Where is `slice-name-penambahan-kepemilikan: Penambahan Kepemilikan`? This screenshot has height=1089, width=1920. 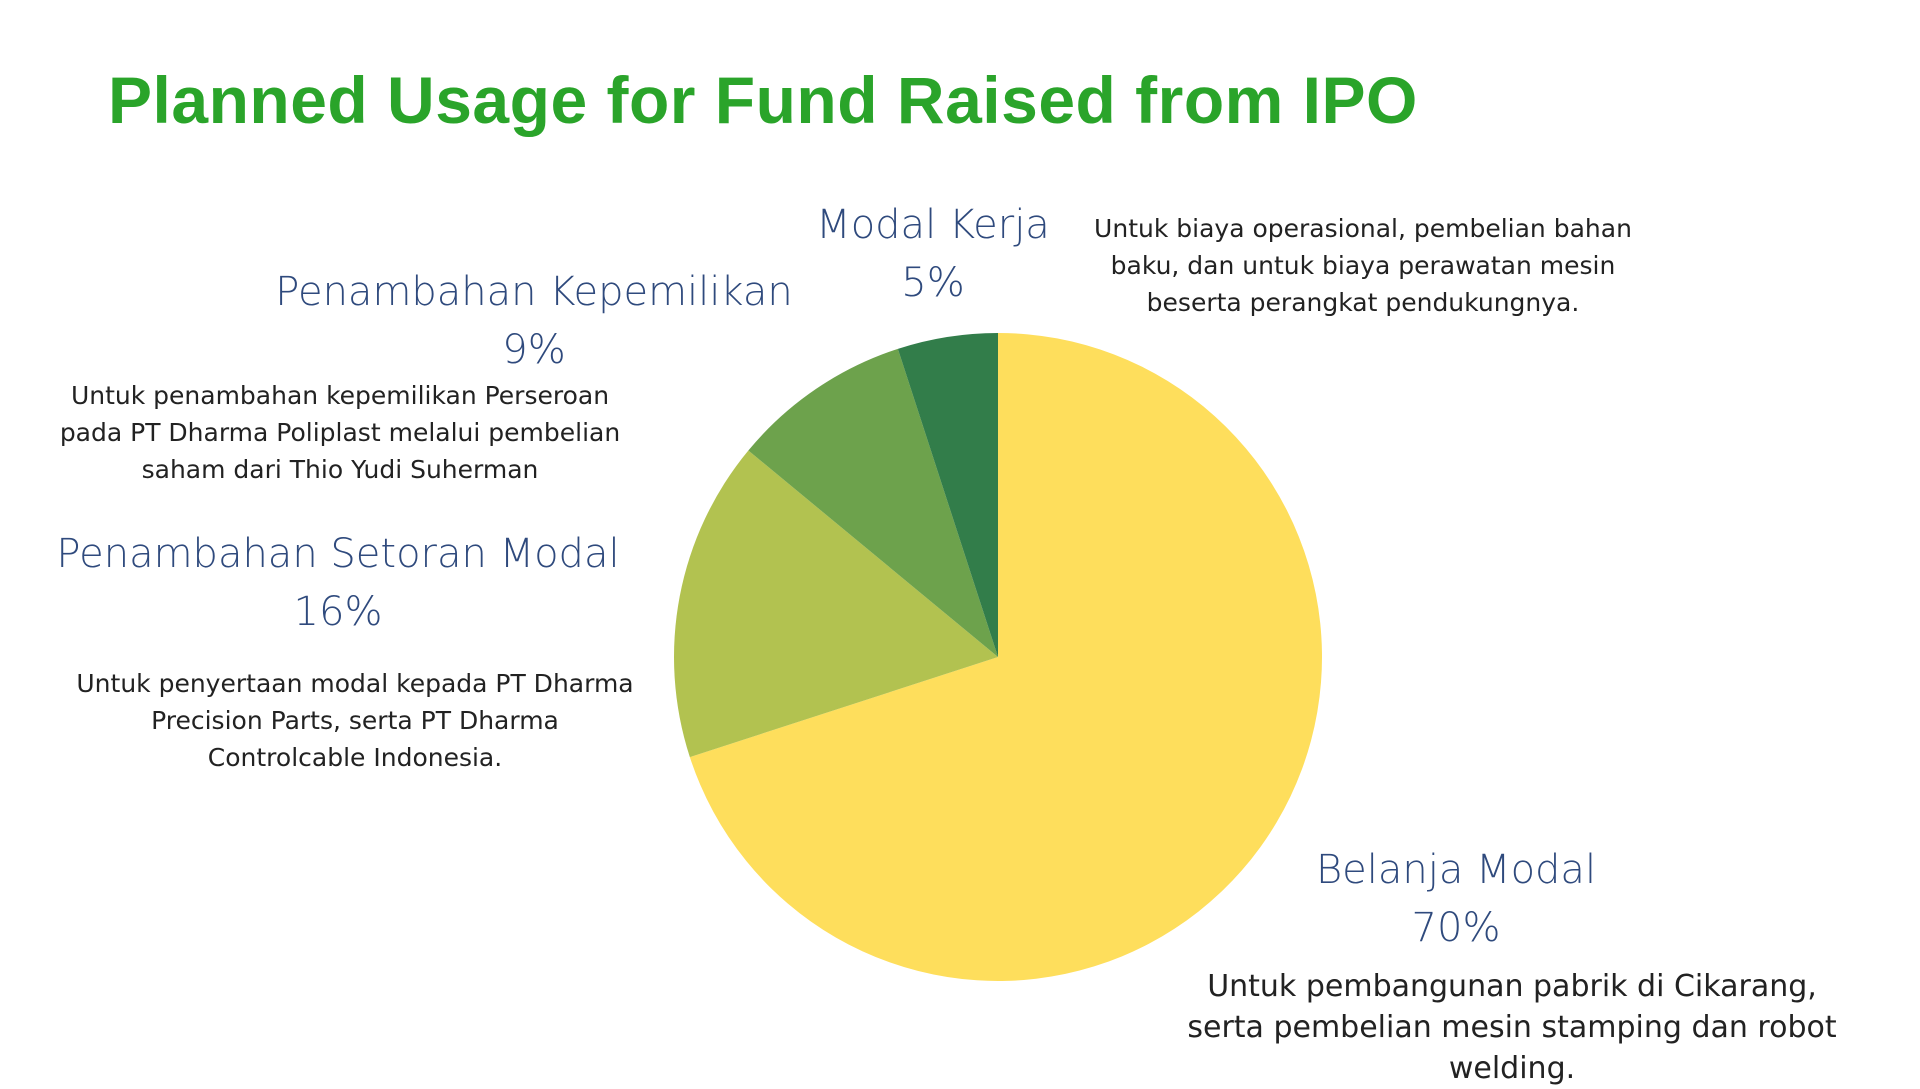 slice-name-penambahan-kepemilikan: Penambahan Kepemilikan is located at coordinates (534, 292).